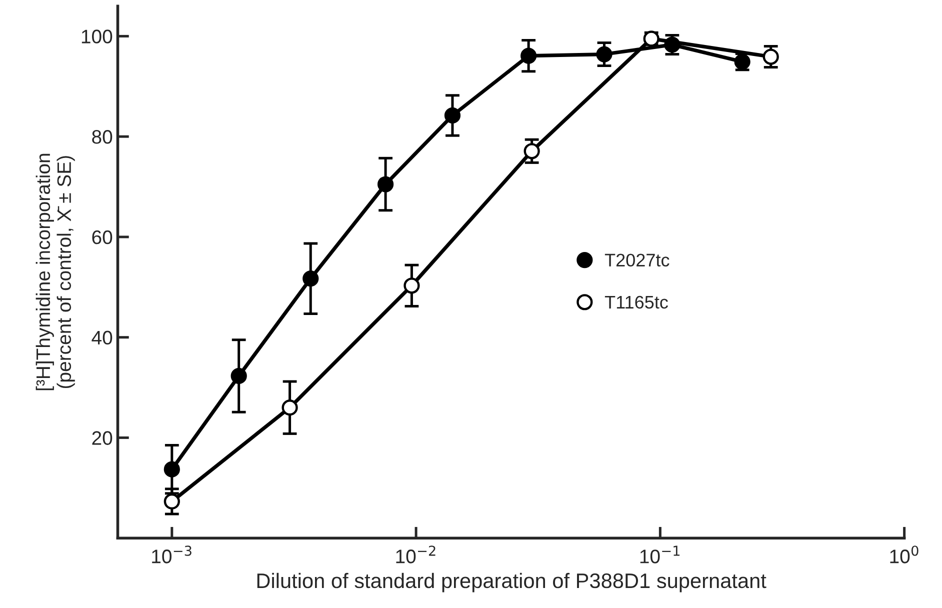 The width and height of the screenshot is (942, 608). Describe the element at coordinates (55, 272) in the screenshot. I see `y-axis-title: [³H]Thymidine incorporation (percent of control, X̄ ± SE)` at that location.